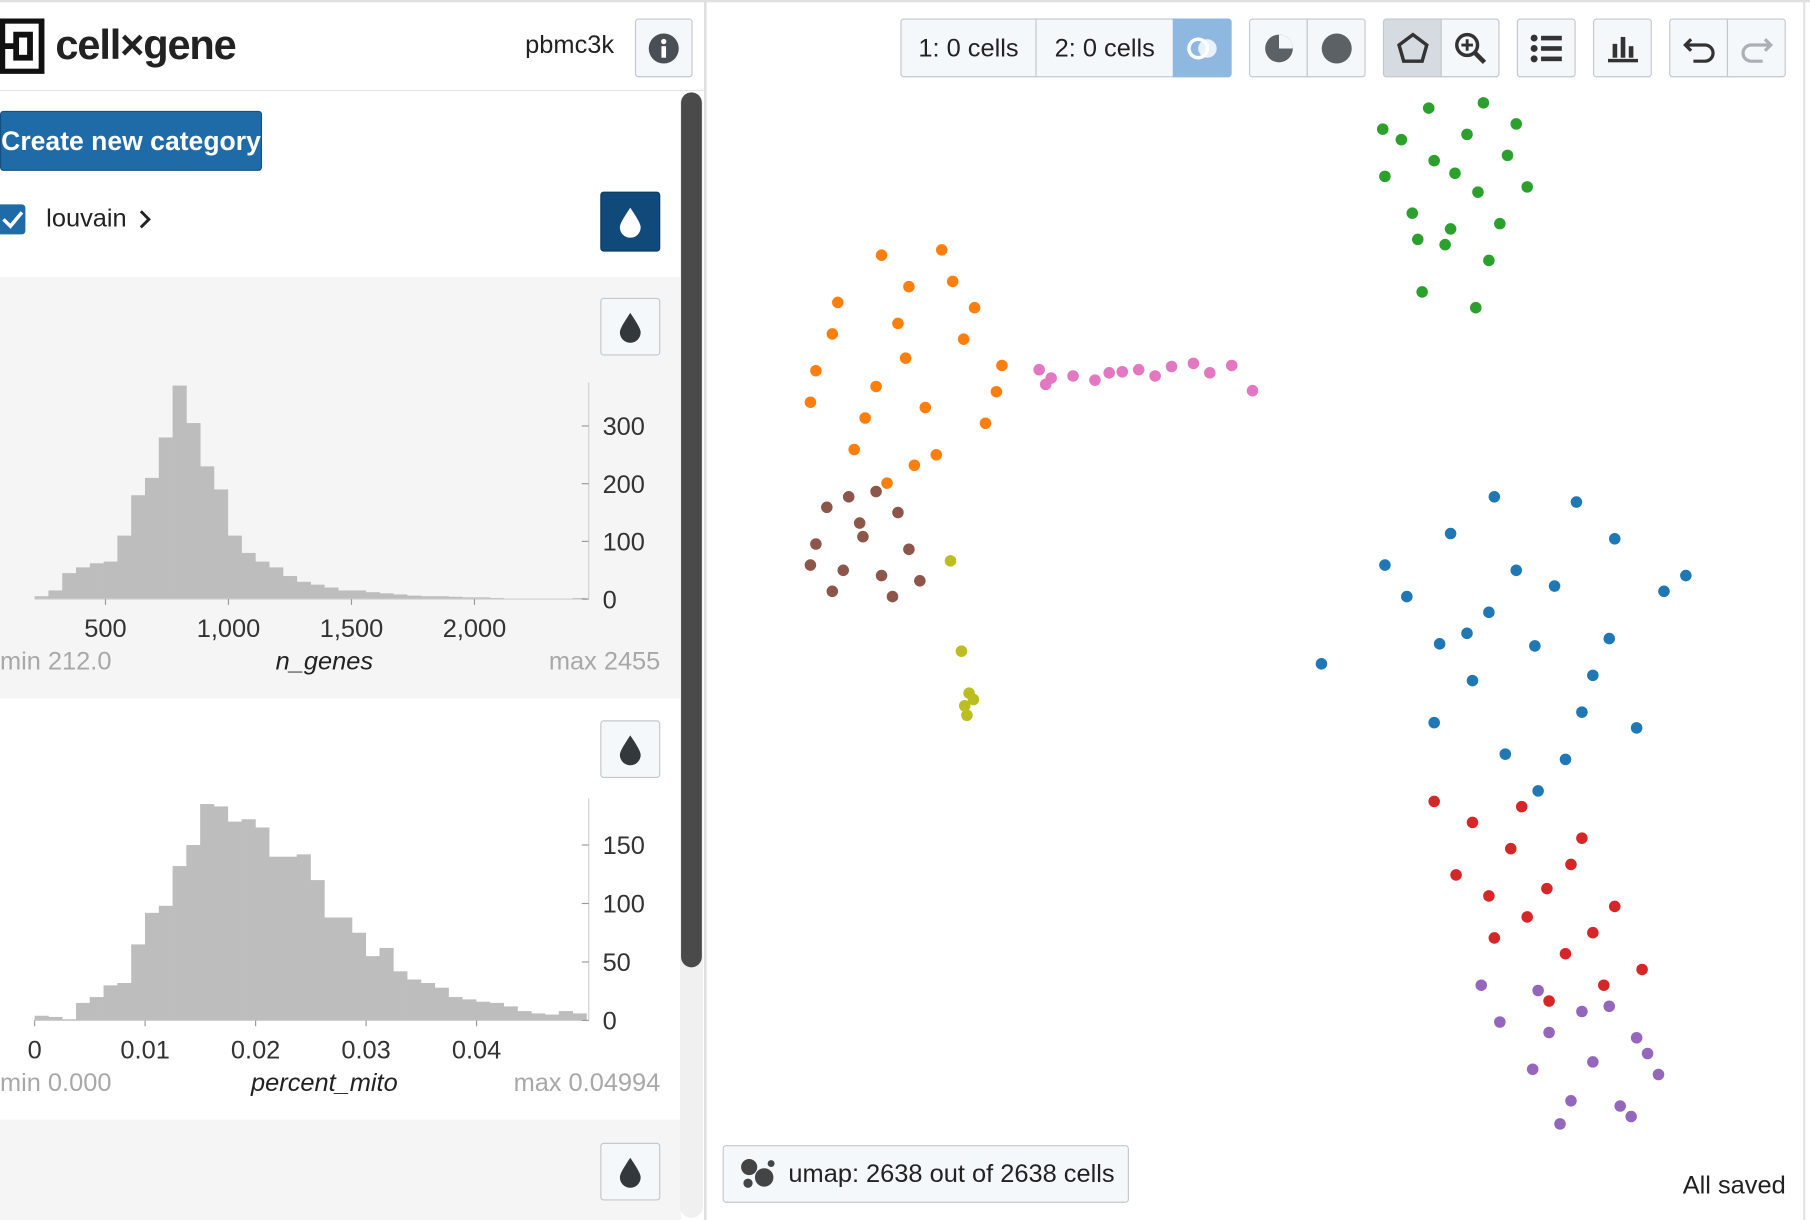 This screenshot has height=1220, width=1810. What do you see at coordinates (691, 530) in the screenshot?
I see `scroll-thumb` at bounding box center [691, 530].